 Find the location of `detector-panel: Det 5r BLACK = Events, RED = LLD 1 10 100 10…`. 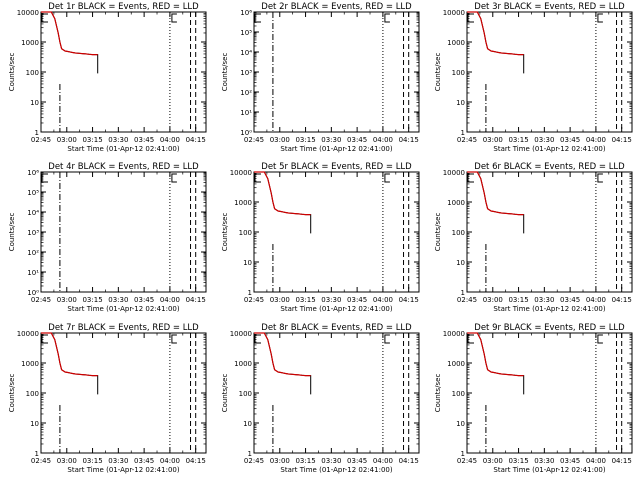

detector-panel: Det 5r BLACK = Events, RED = LLD 1 10 100 10… is located at coordinates (320, 237).